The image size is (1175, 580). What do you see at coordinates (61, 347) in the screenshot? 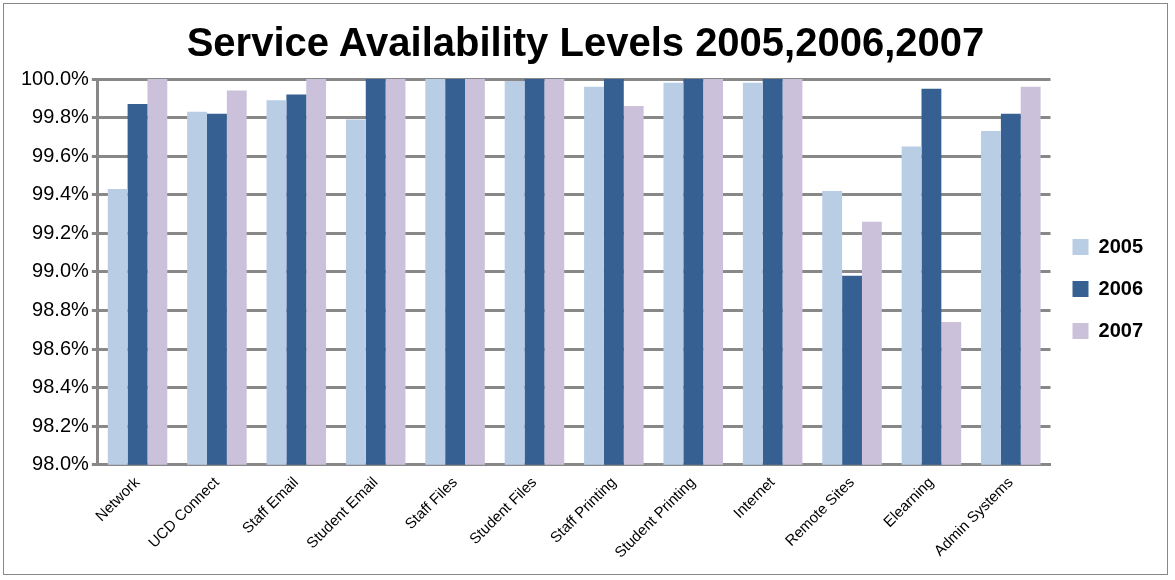
I see `y-tick-label: 98.6%` at bounding box center [61, 347].